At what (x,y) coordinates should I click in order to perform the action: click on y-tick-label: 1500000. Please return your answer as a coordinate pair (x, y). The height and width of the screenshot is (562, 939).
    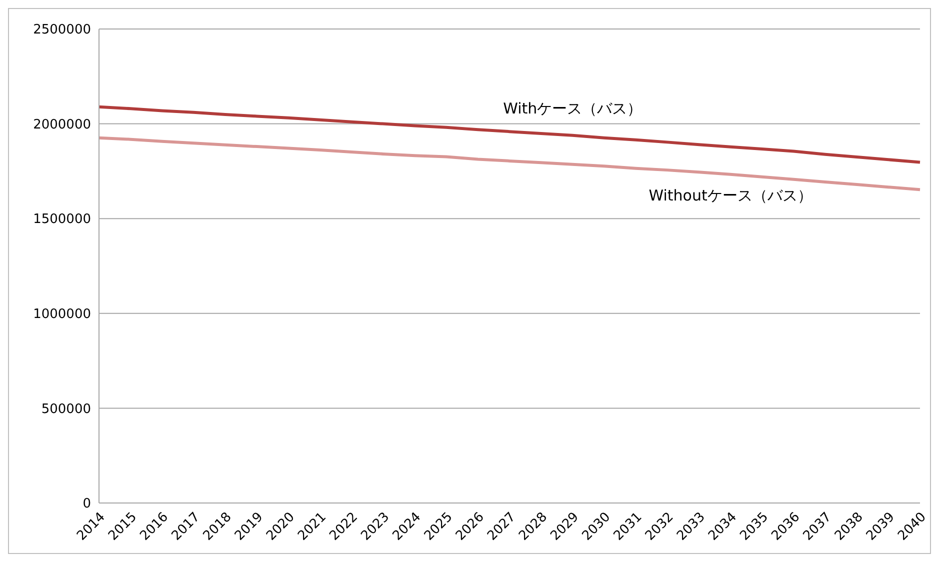
    Looking at the image, I should click on (62, 220).